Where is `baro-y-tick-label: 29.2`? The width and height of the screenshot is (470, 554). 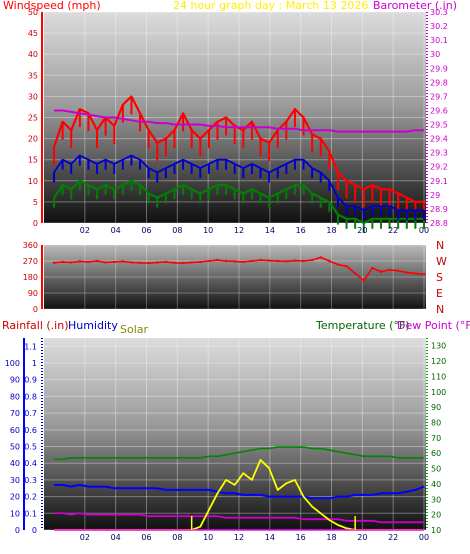
baro-y-tick-label: 29.2 is located at coordinates (439, 167).